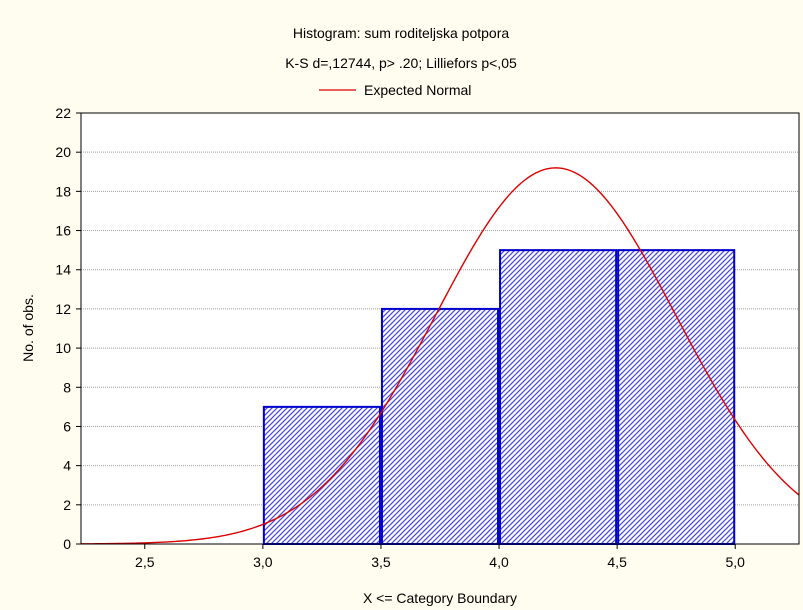 The width and height of the screenshot is (803, 610). What do you see at coordinates (67, 544) in the screenshot?
I see `y-tick-label-0: 0` at bounding box center [67, 544].